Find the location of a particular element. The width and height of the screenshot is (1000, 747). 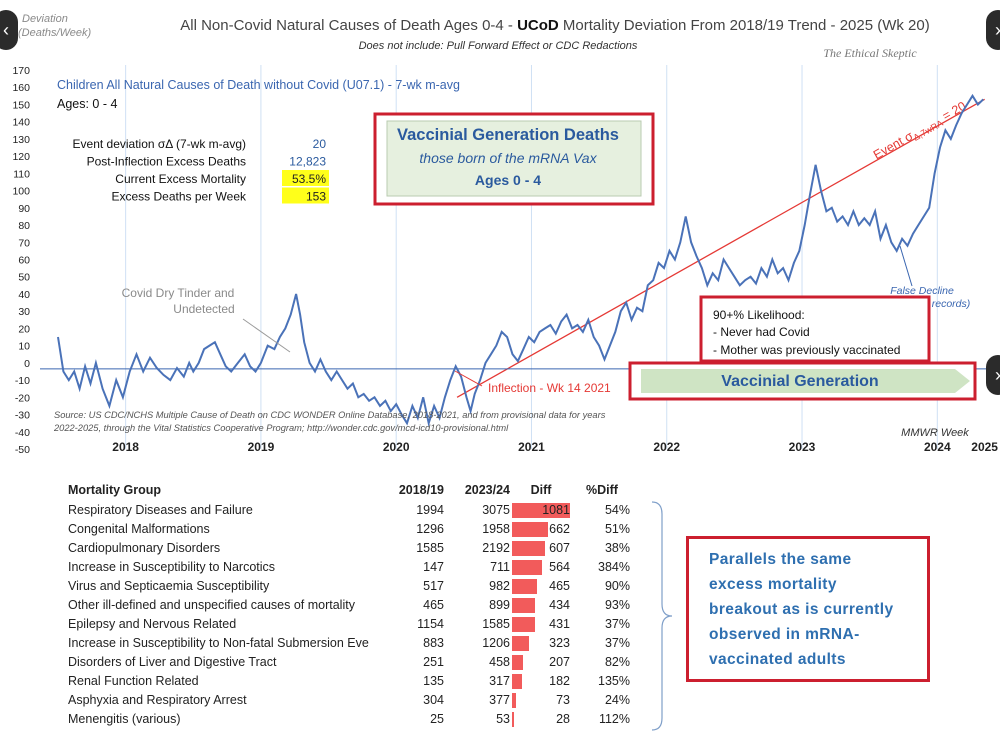

value-2018-19-cell: 517 is located at coordinates (433, 586).